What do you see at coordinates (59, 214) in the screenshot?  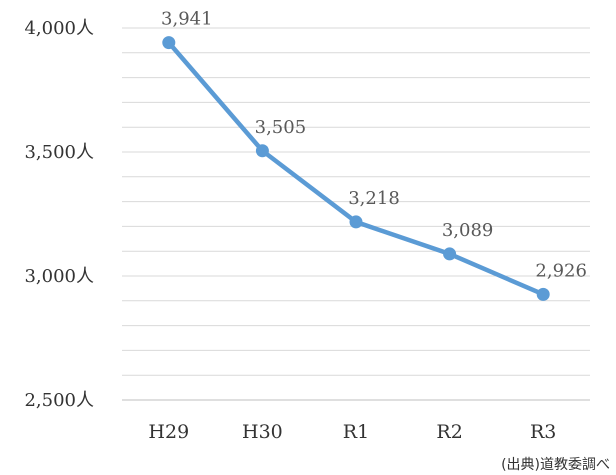 I see `y-axis-tick-labels: 4,000人 3,500人 3,000人 2,500人` at bounding box center [59, 214].